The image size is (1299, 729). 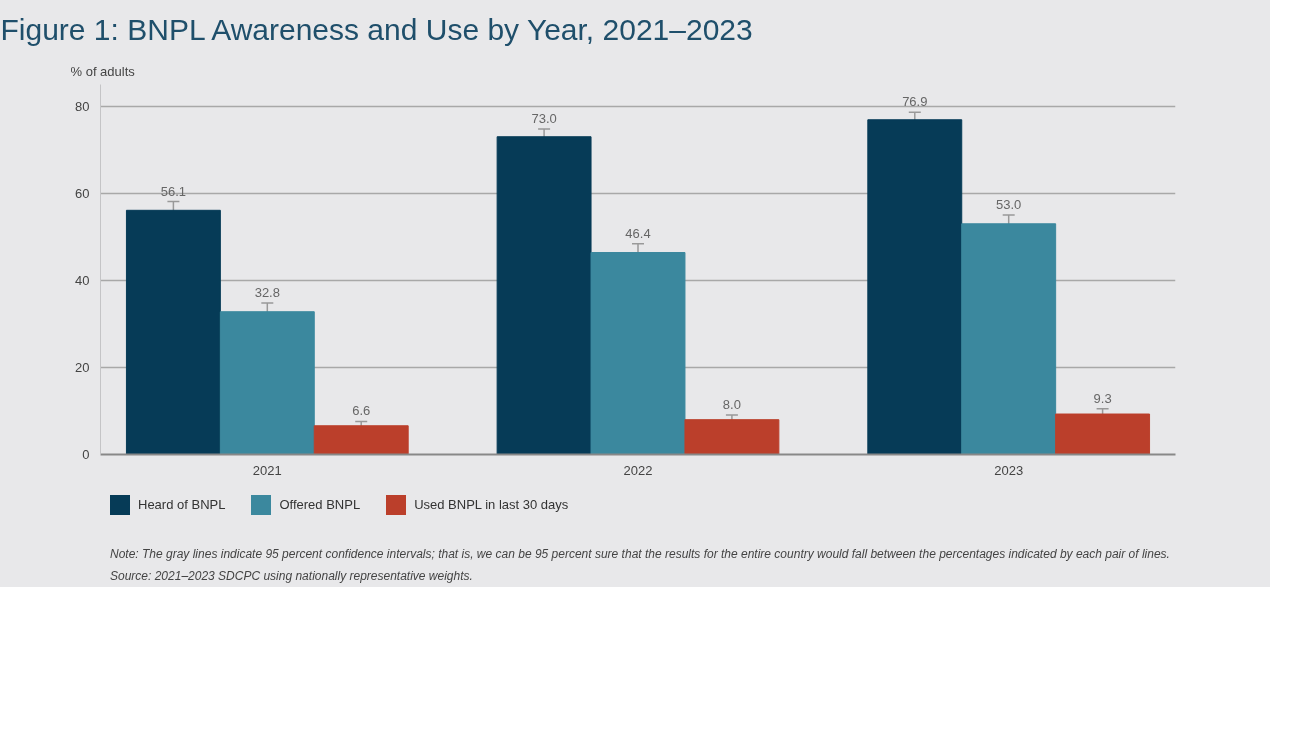 What do you see at coordinates (267, 293) in the screenshot?
I see `data-label: 32.8` at bounding box center [267, 293].